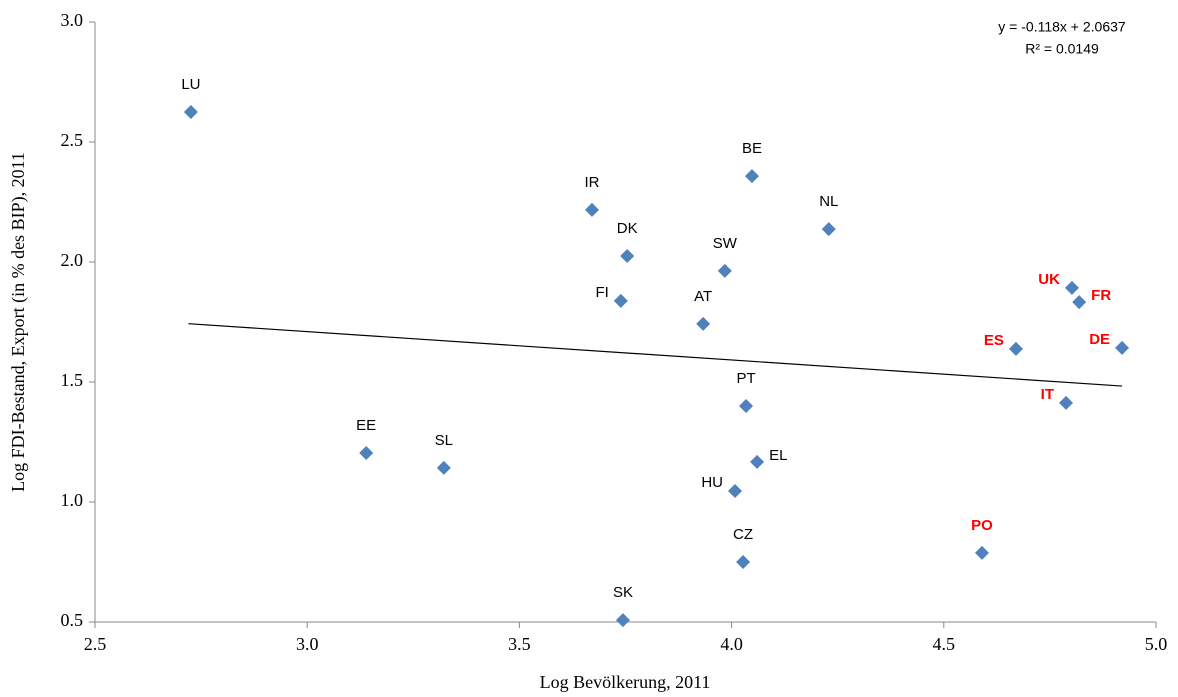 The image size is (1178, 697). Describe the element at coordinates (982, 525) in the screenshot. I see `point-label: PO` at that location.